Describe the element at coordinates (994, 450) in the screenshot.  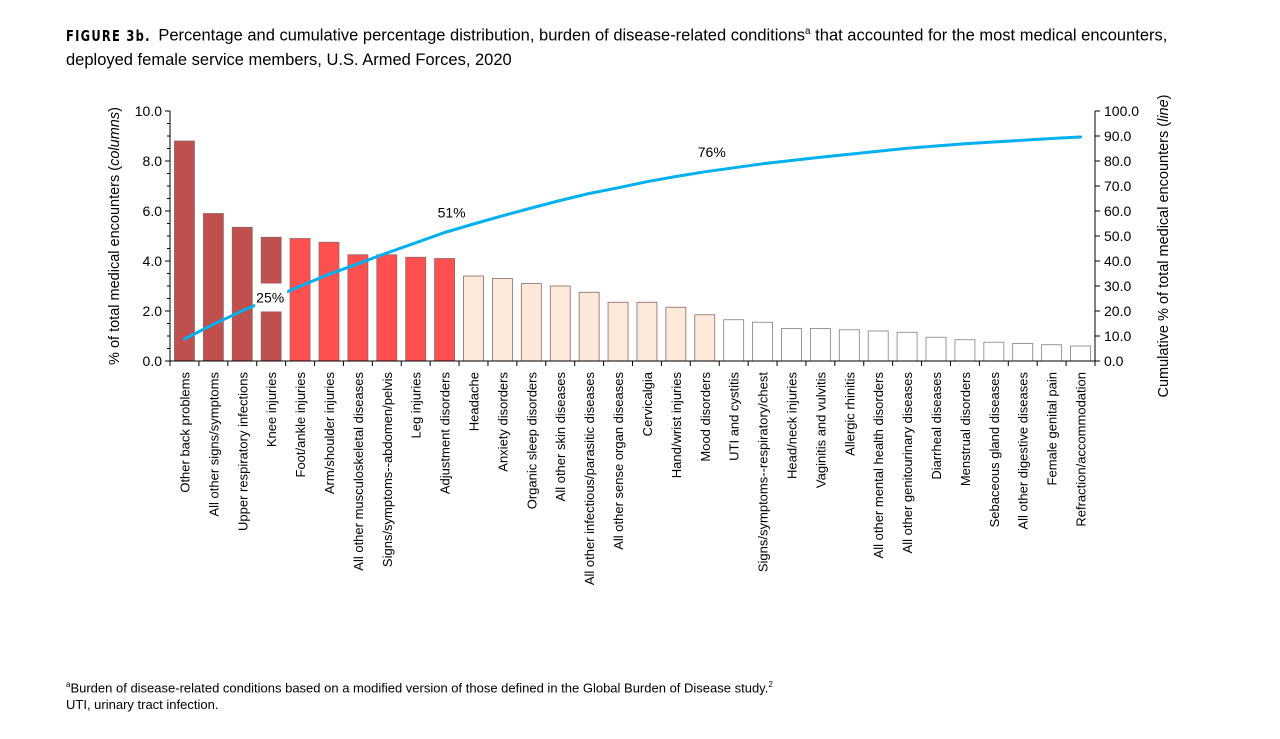
I see `x-tick-label: Sebaceous gland diseases` at that location.